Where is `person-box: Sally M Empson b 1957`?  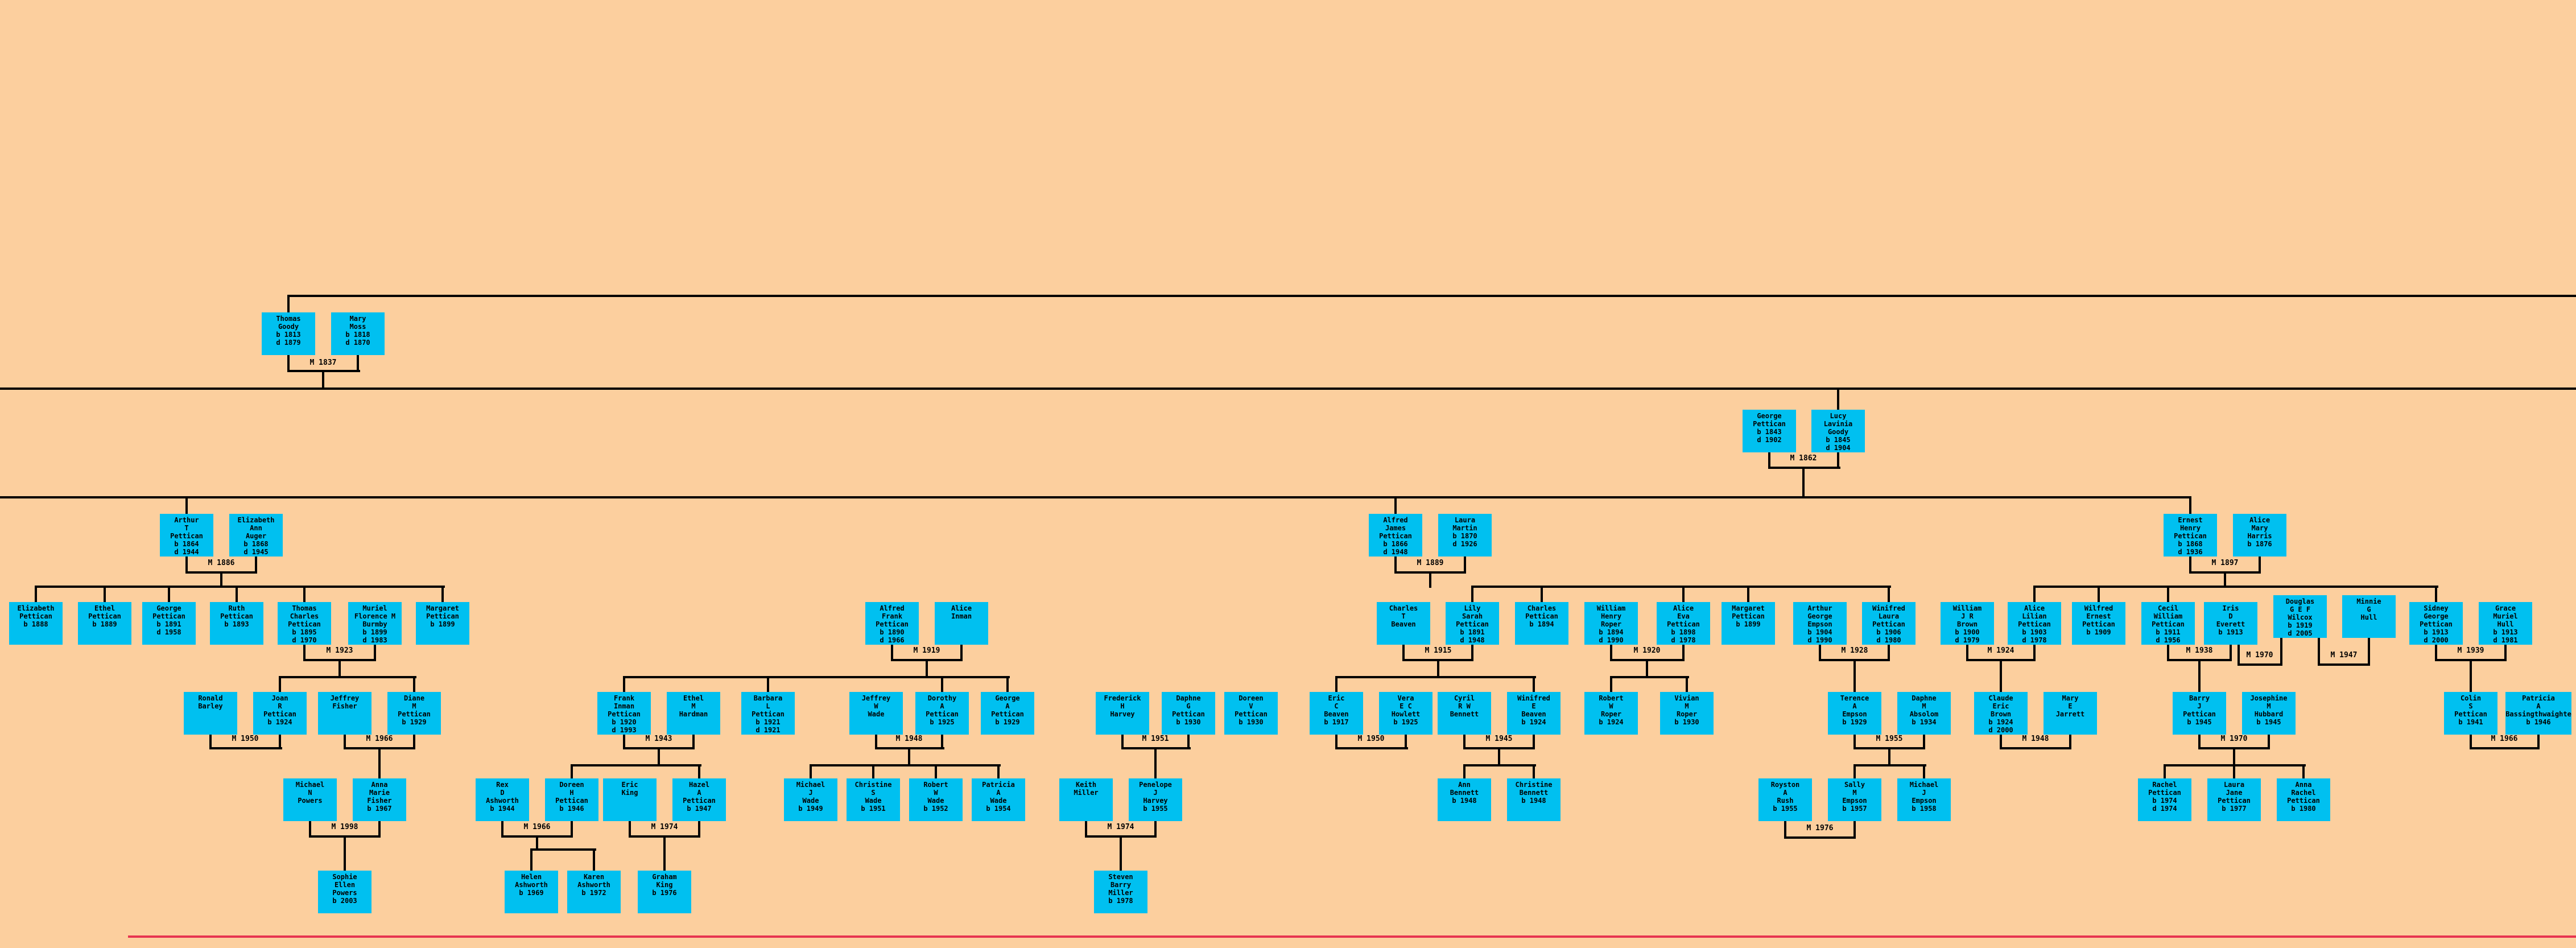 person-box: Sally M Empson b 1957 is located at coordinates (1855, 799).